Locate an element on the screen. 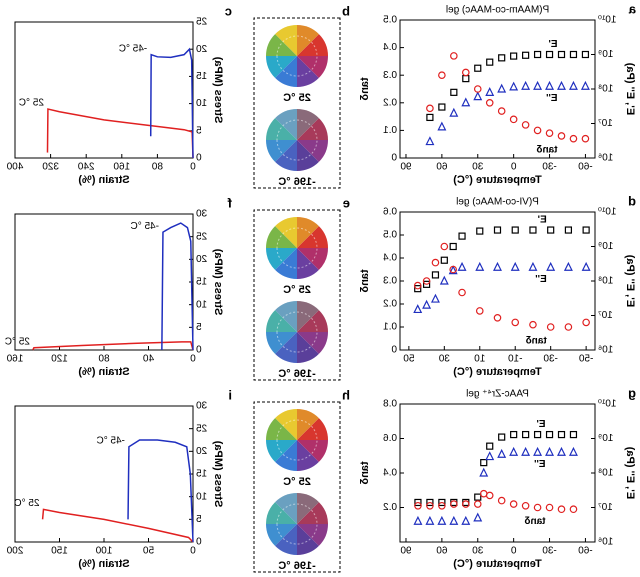 The width and height of the screenshot is (640, 577). y2-tick-label: 0.5 is located at coordinates (390, 20).